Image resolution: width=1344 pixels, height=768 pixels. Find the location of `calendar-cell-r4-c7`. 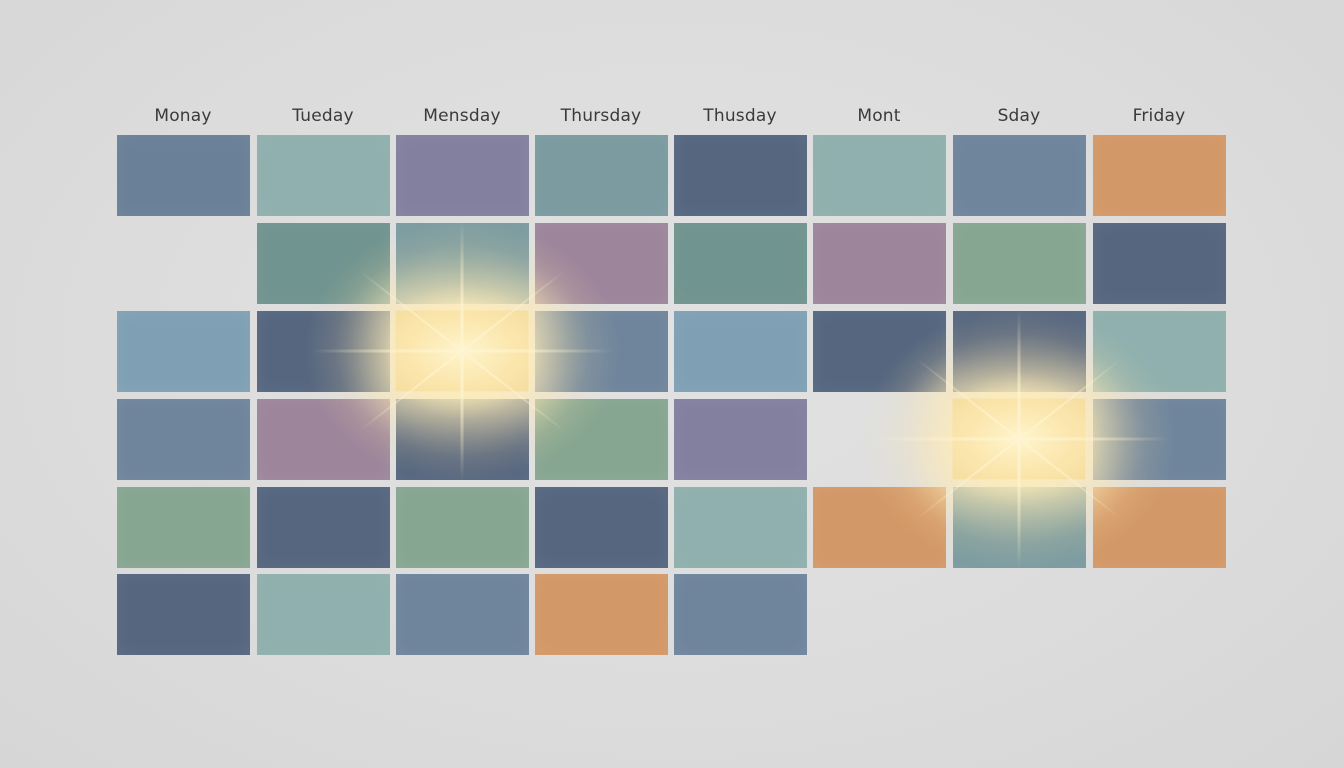

calendar-cell-r4-c7 is located at coordinates (1159, 527).